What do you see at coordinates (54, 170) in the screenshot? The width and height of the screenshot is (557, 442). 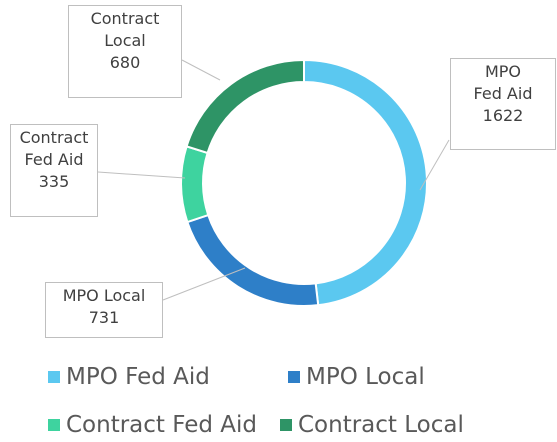 I see `data-label: Contract Fed Aid 335` at bounding box center [54, 170].